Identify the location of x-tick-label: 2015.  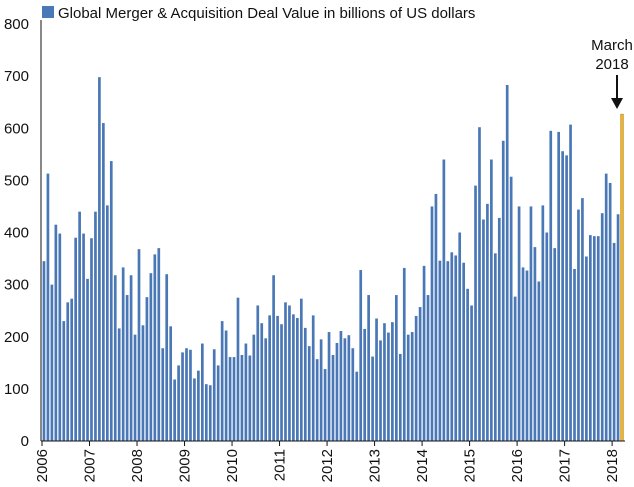
(470, 465).